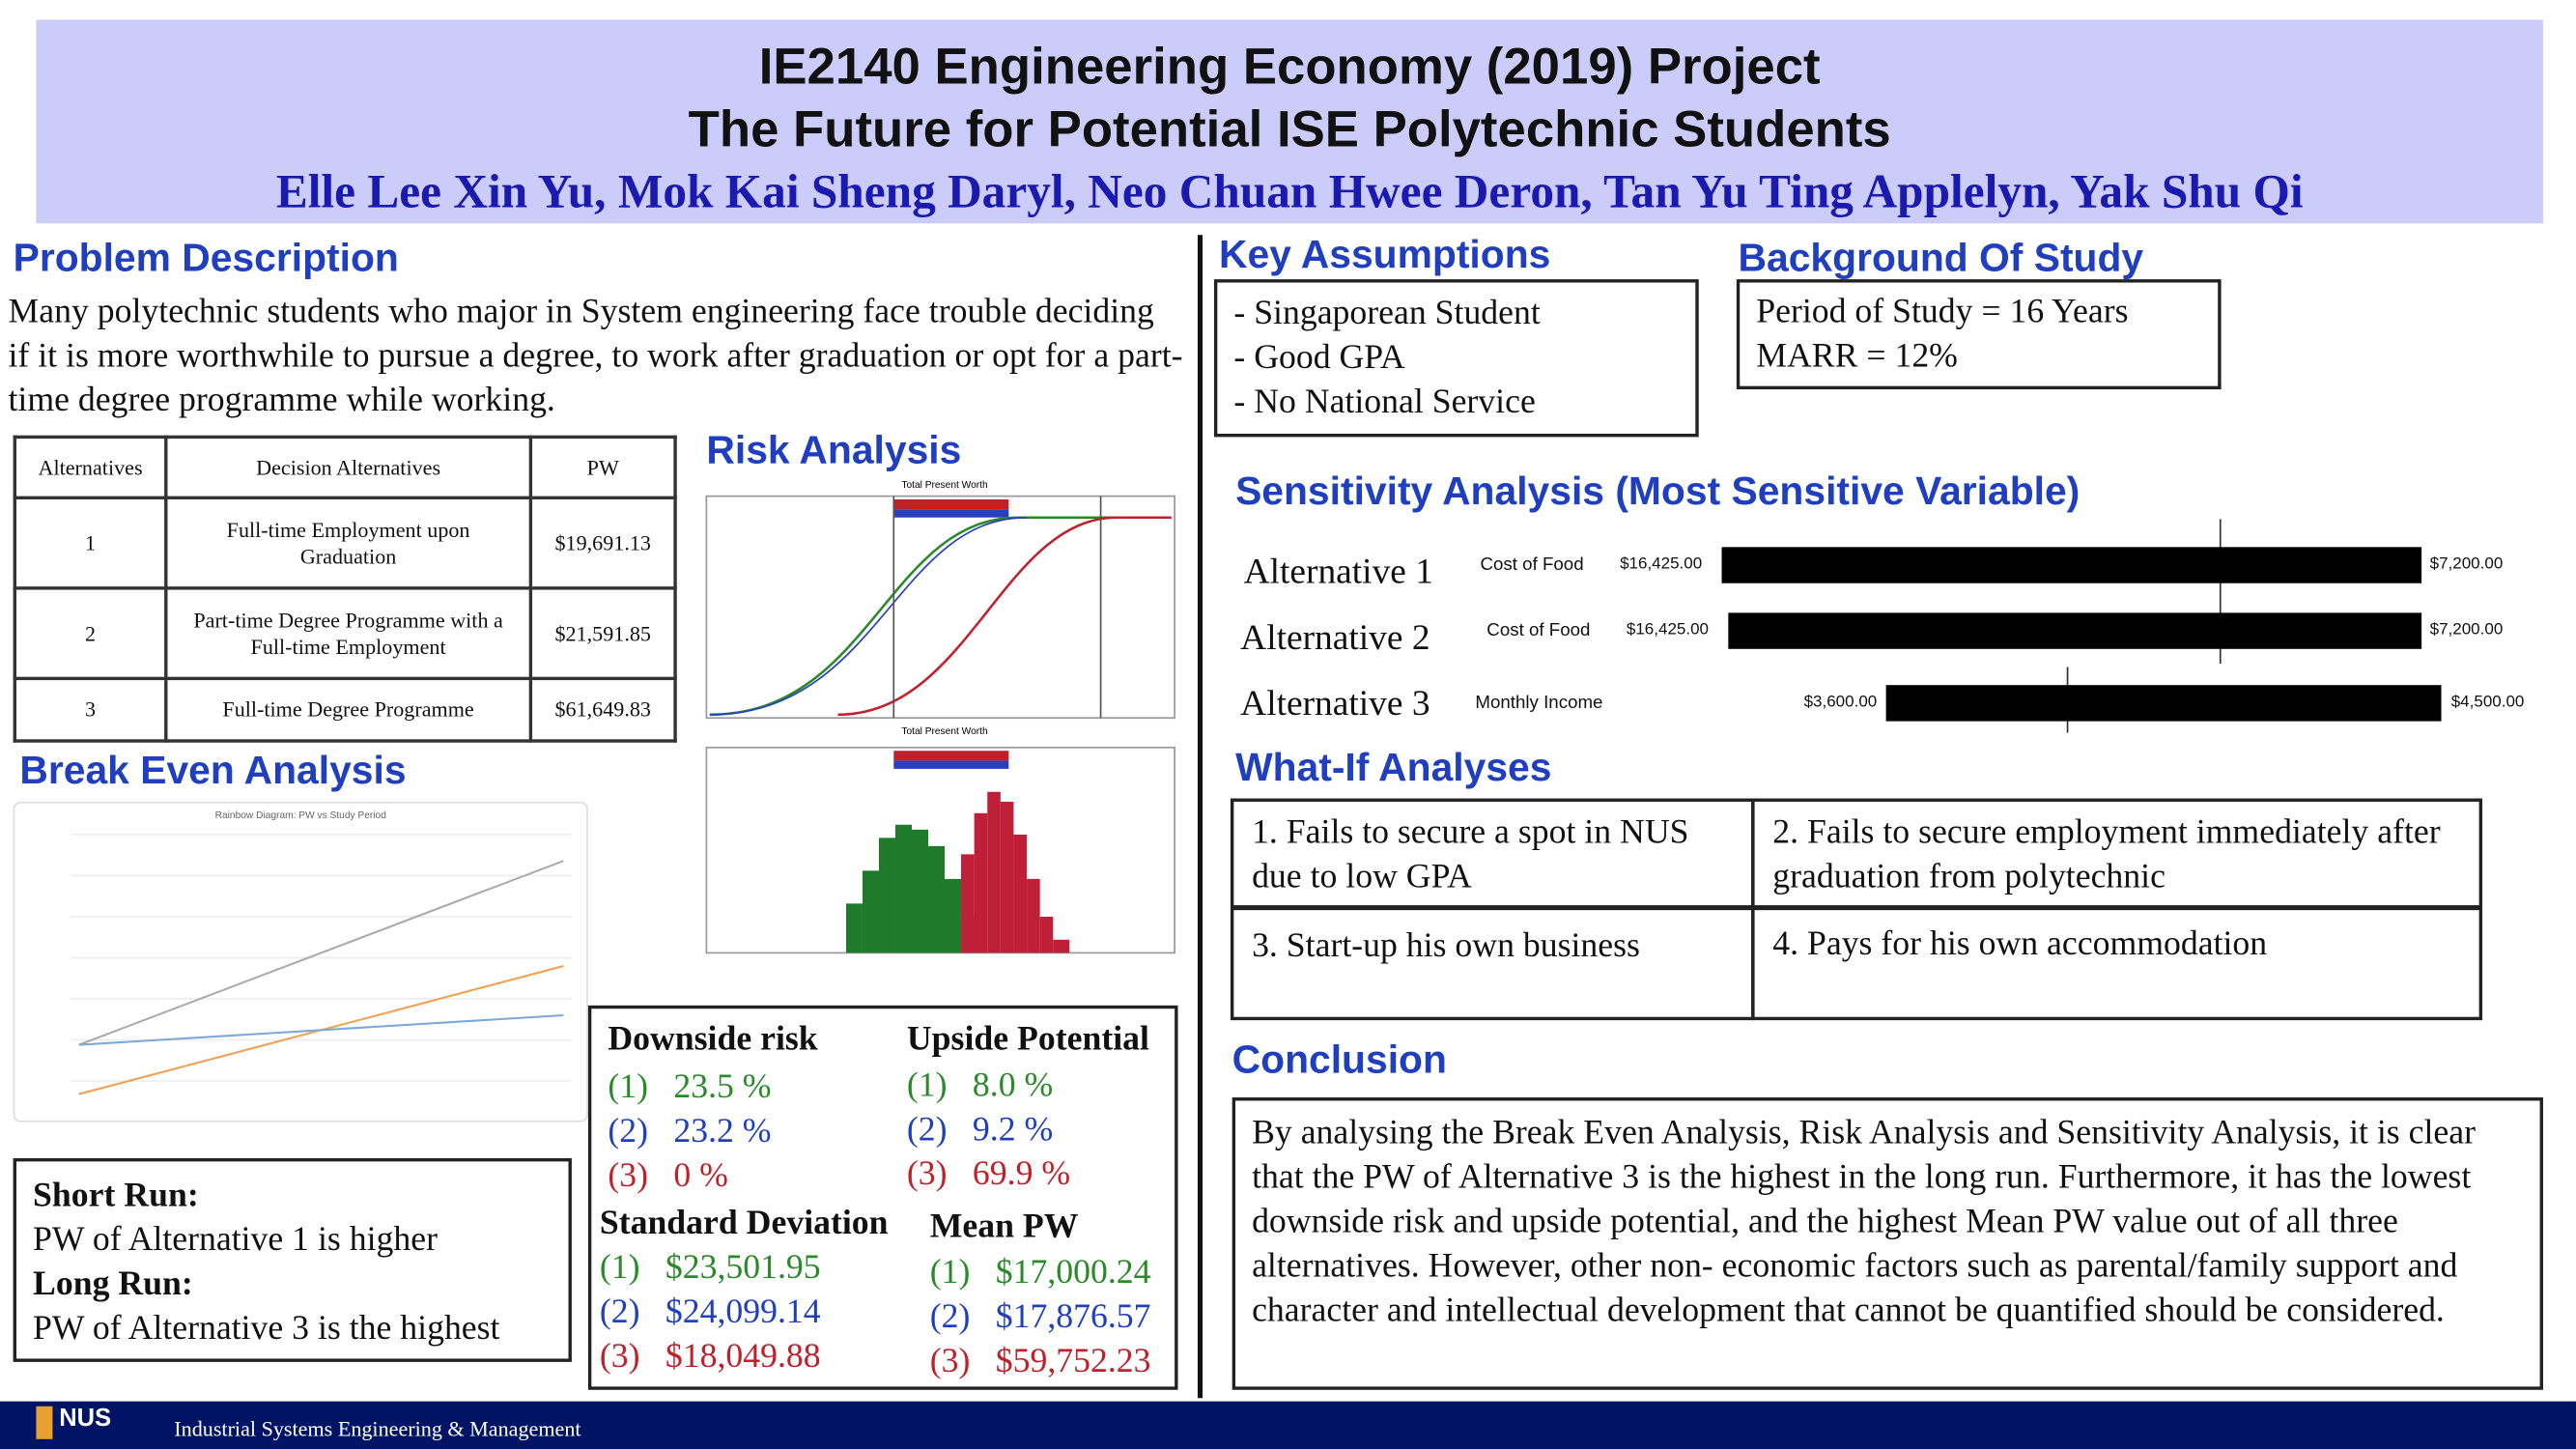  What do you see at coordinates (602, 543) in the screenshot?
I see `cell: $19,691.13` at bounding box center [602, 543].